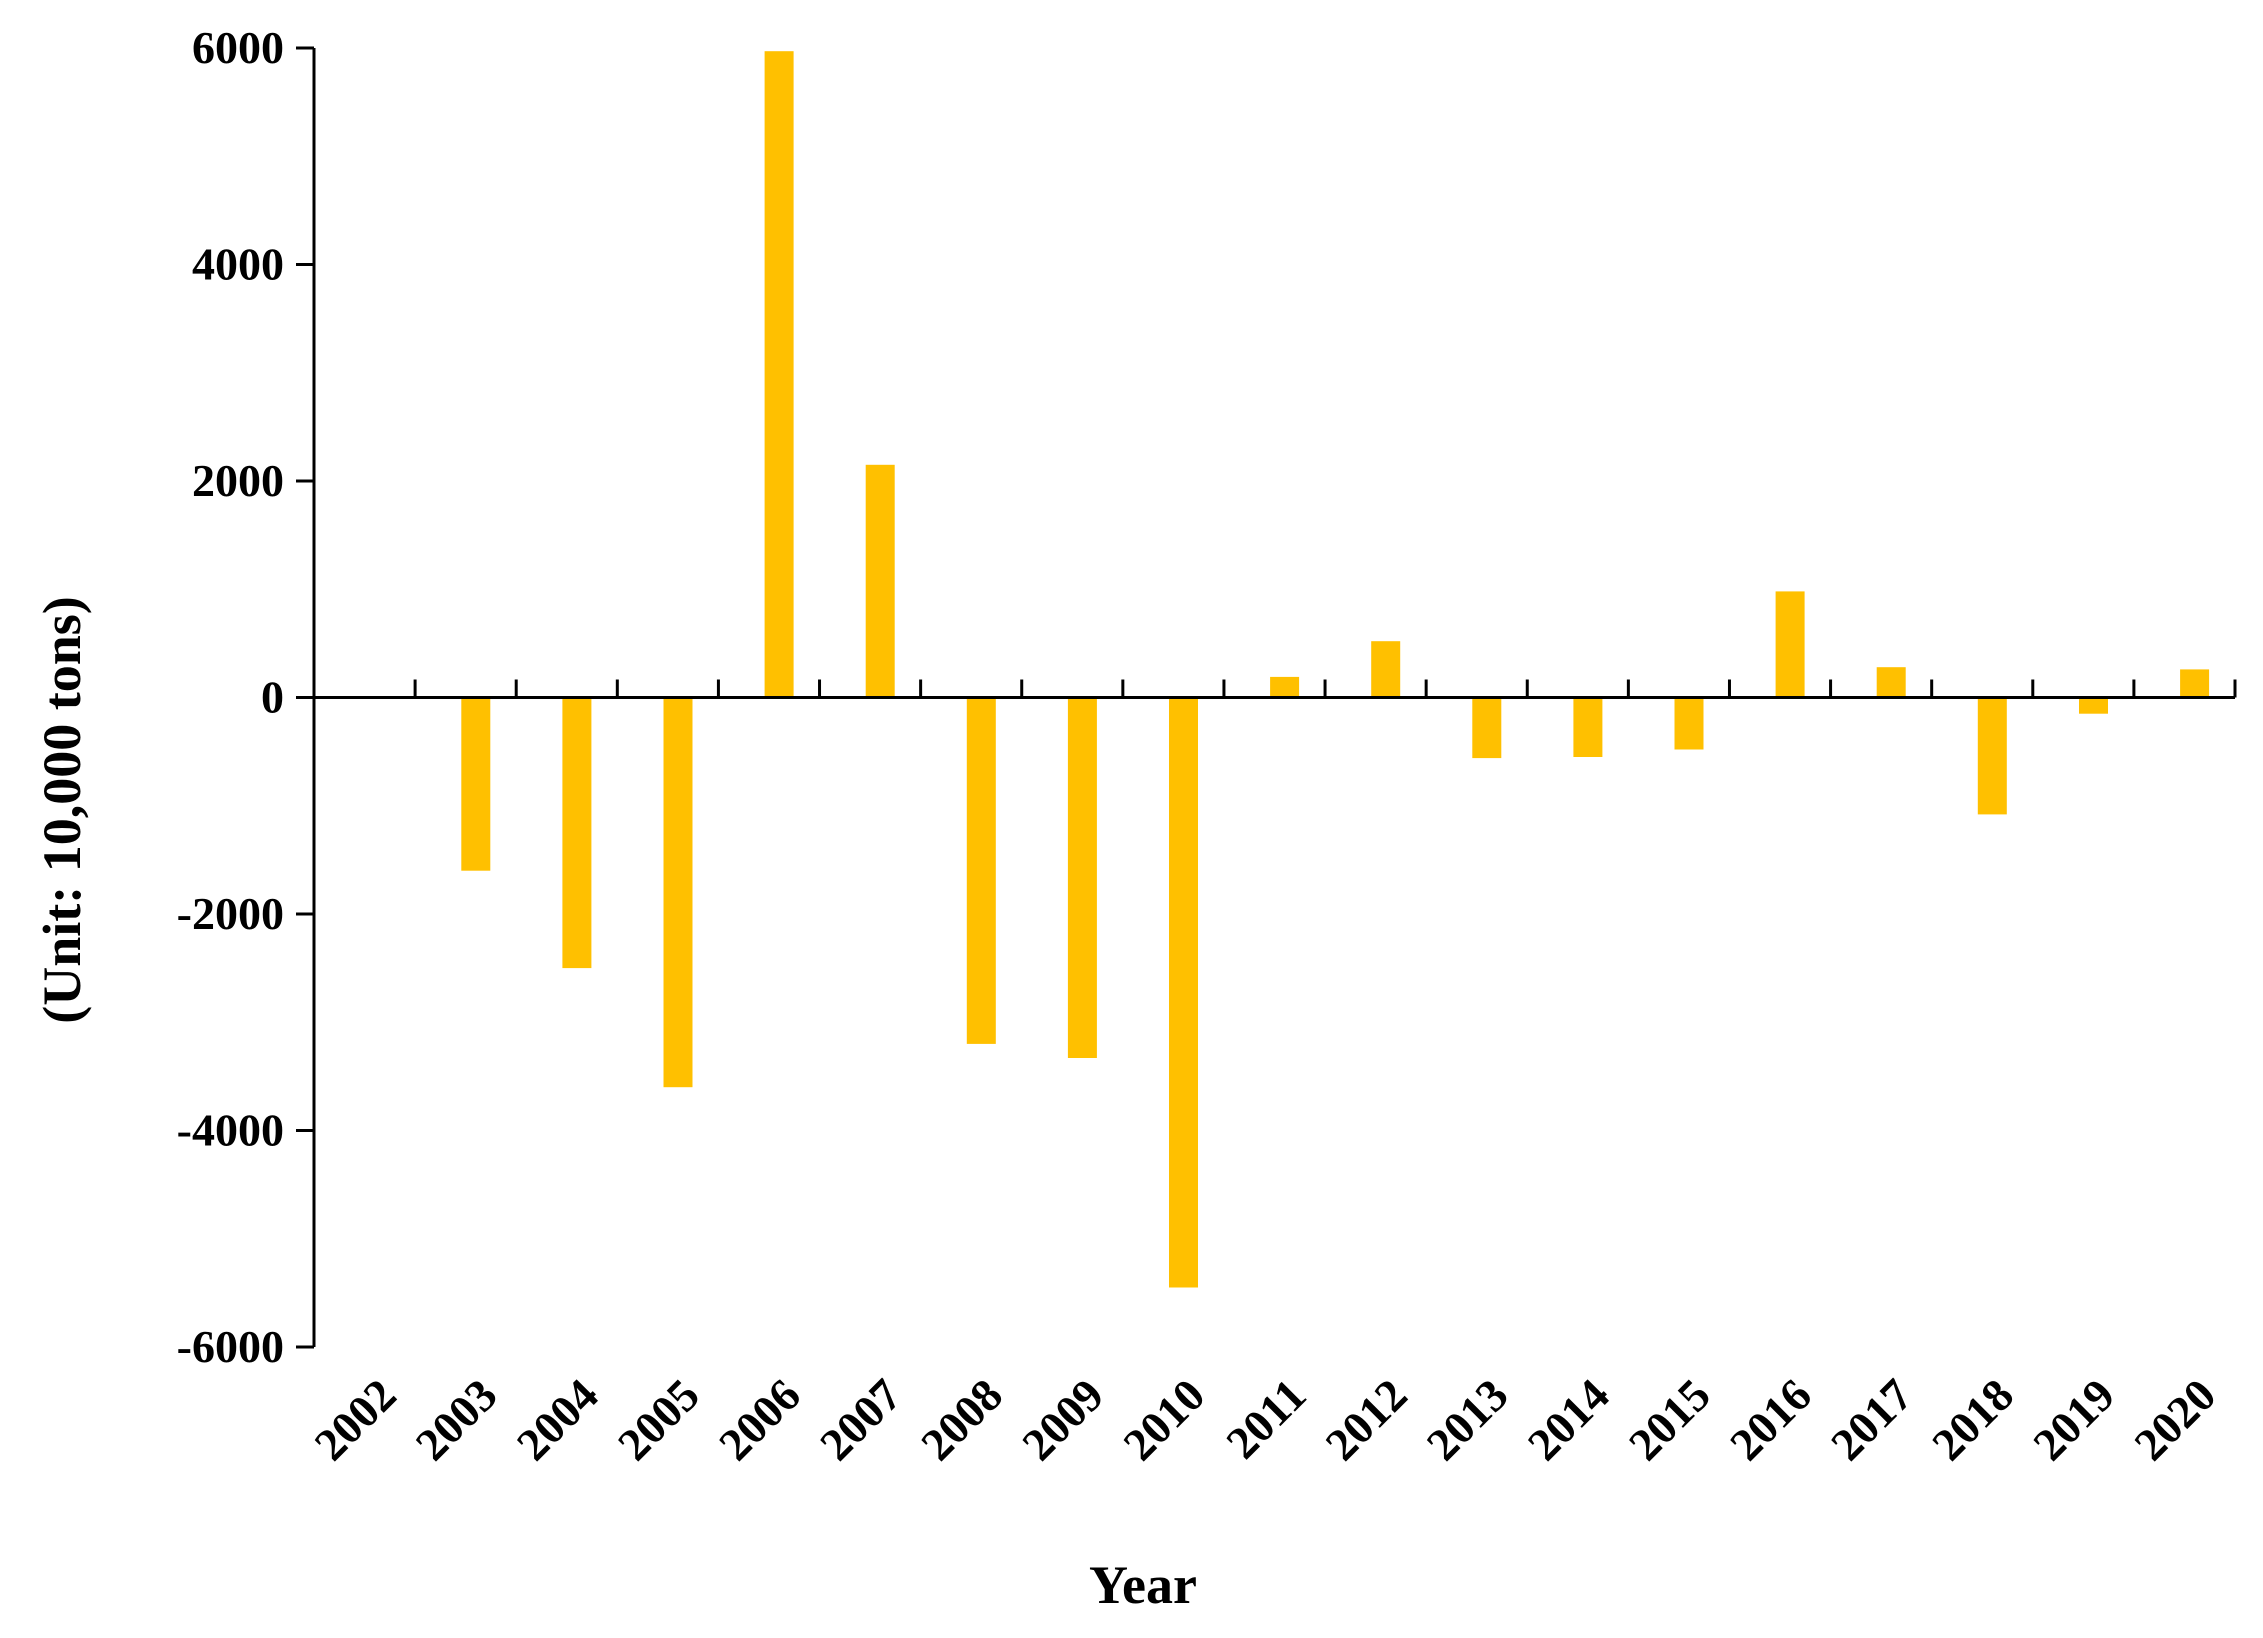 This screenshot has height=1638, width=2263. What do you see at coordinates (456, 1419) in the screenshot?
I see `x-tick-label: 2003` at bounding box center [456, 1419].